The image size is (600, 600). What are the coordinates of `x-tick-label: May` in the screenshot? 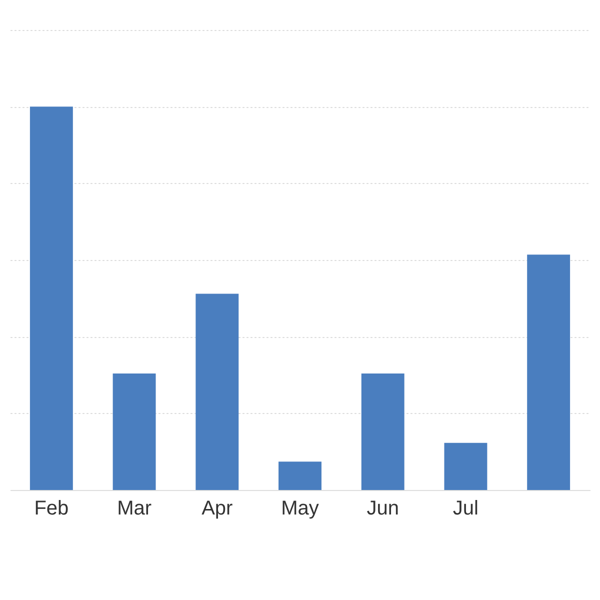 It's located at (300, 509).